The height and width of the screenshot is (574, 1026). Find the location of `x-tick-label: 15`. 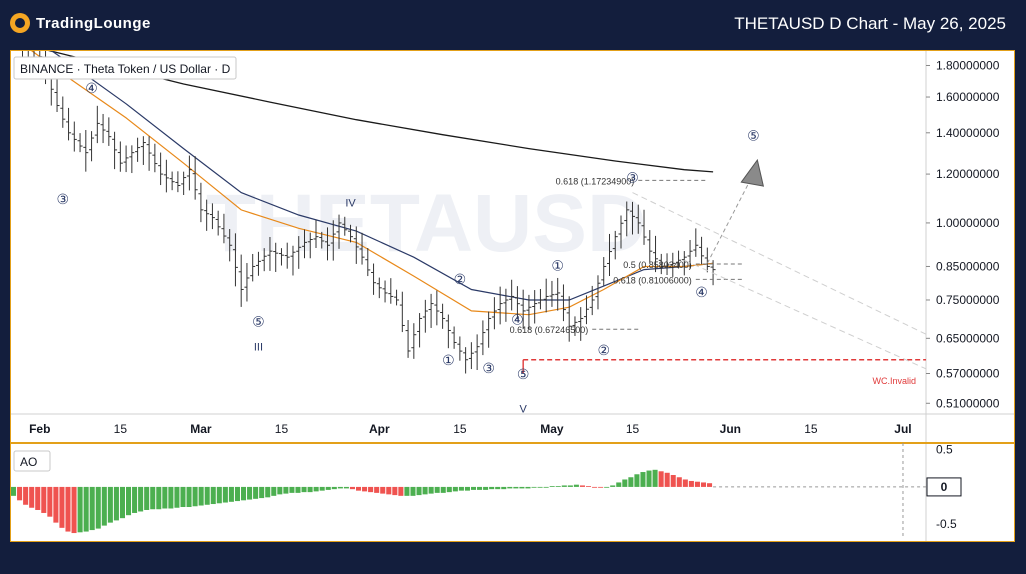

x-tick-label: 15 is located at coordinates (121, 429).